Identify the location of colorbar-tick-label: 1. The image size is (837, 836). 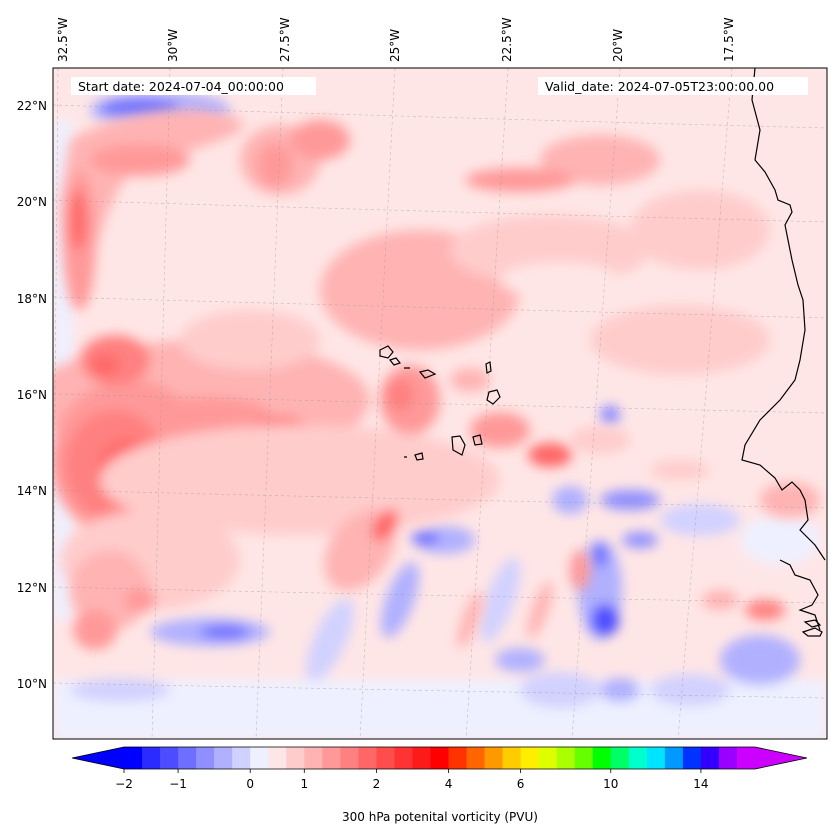
(304, 784).